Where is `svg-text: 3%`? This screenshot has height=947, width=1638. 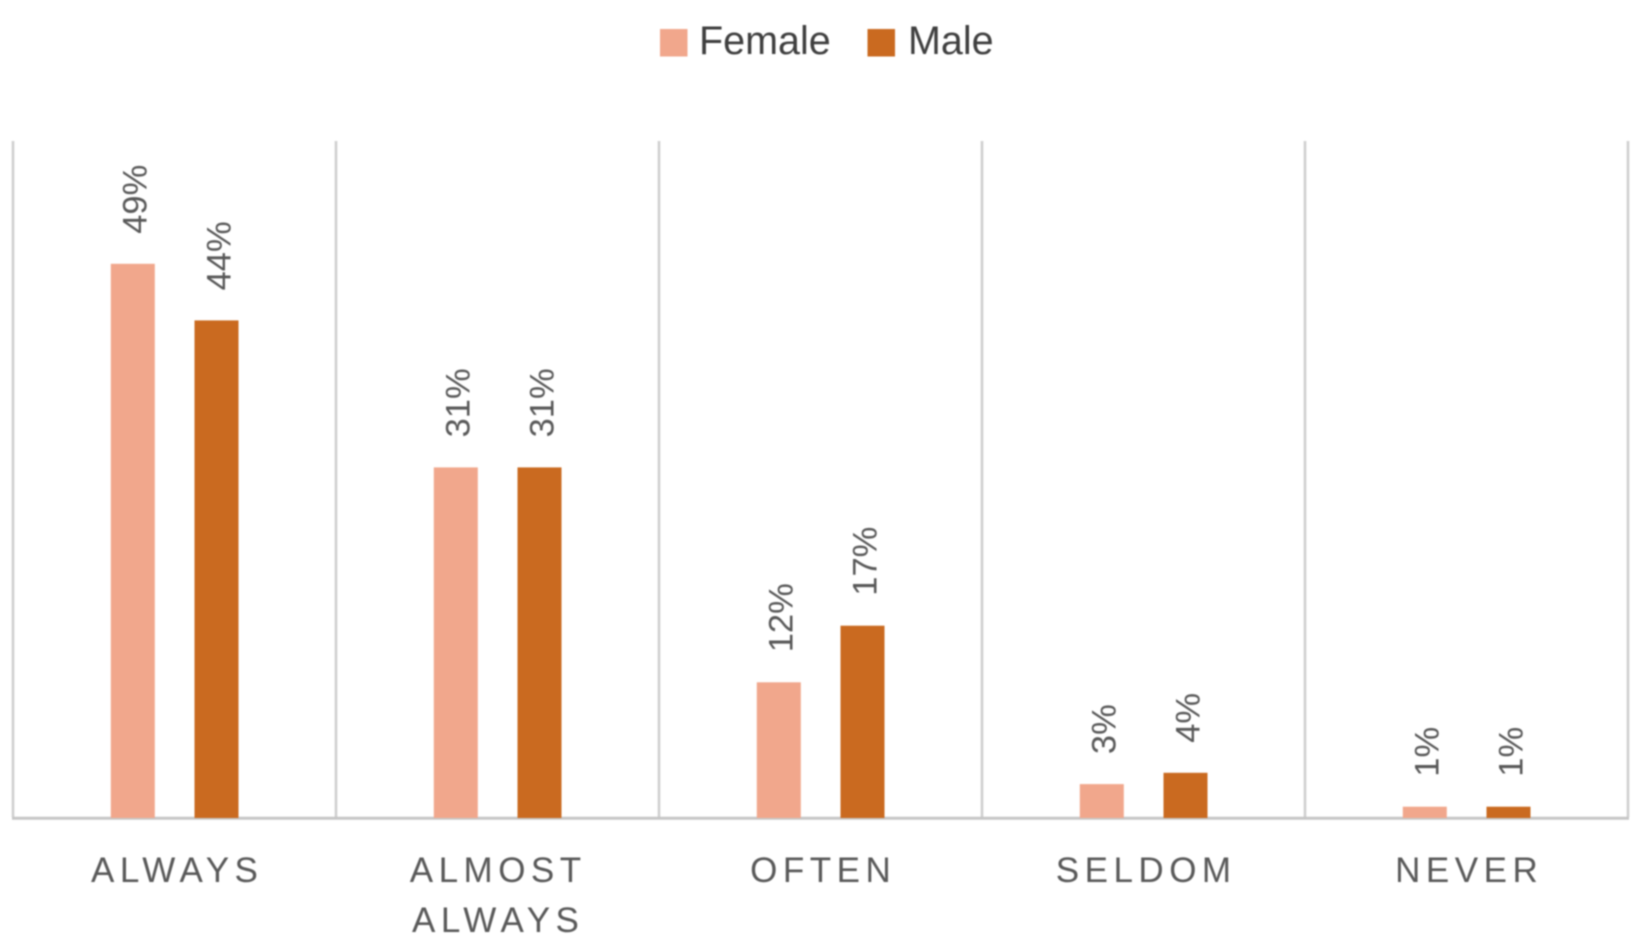 svg-text: 3% is located at coordinates (1105, 729).